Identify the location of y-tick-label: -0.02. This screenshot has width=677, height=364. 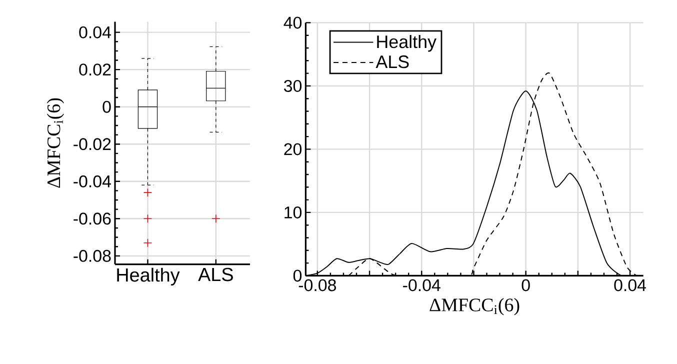
(92, 144).